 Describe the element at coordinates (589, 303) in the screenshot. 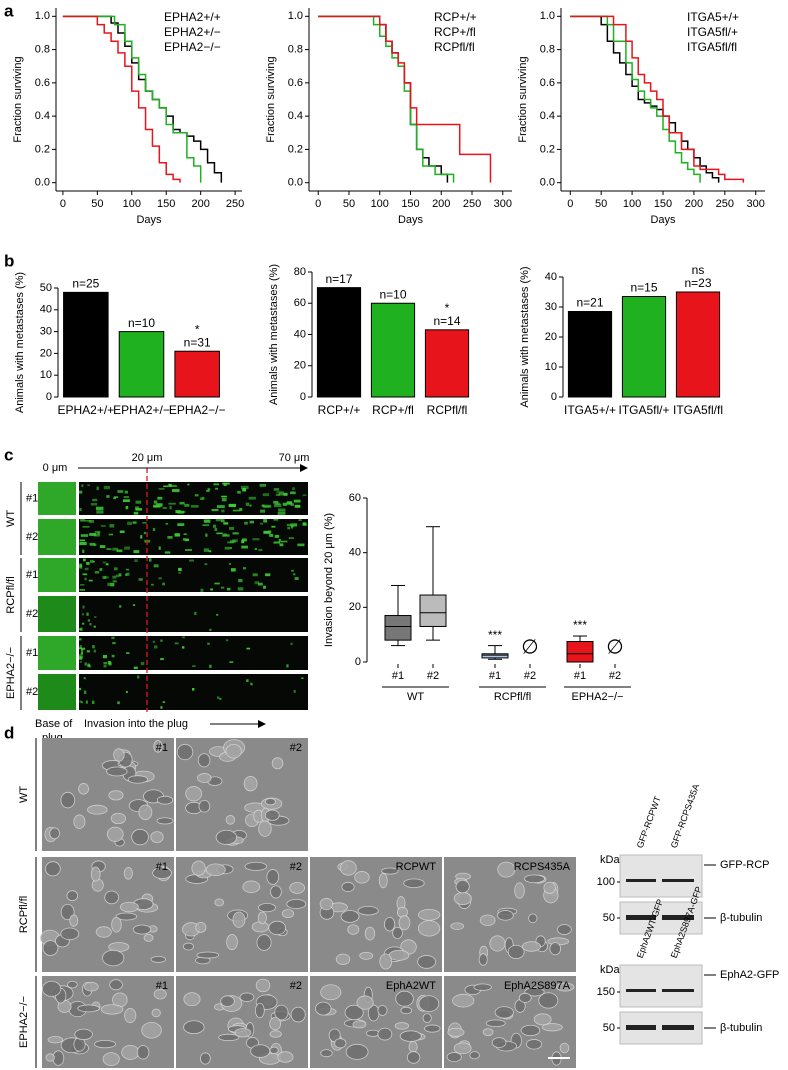

I see `annotation: n=21` at that location.